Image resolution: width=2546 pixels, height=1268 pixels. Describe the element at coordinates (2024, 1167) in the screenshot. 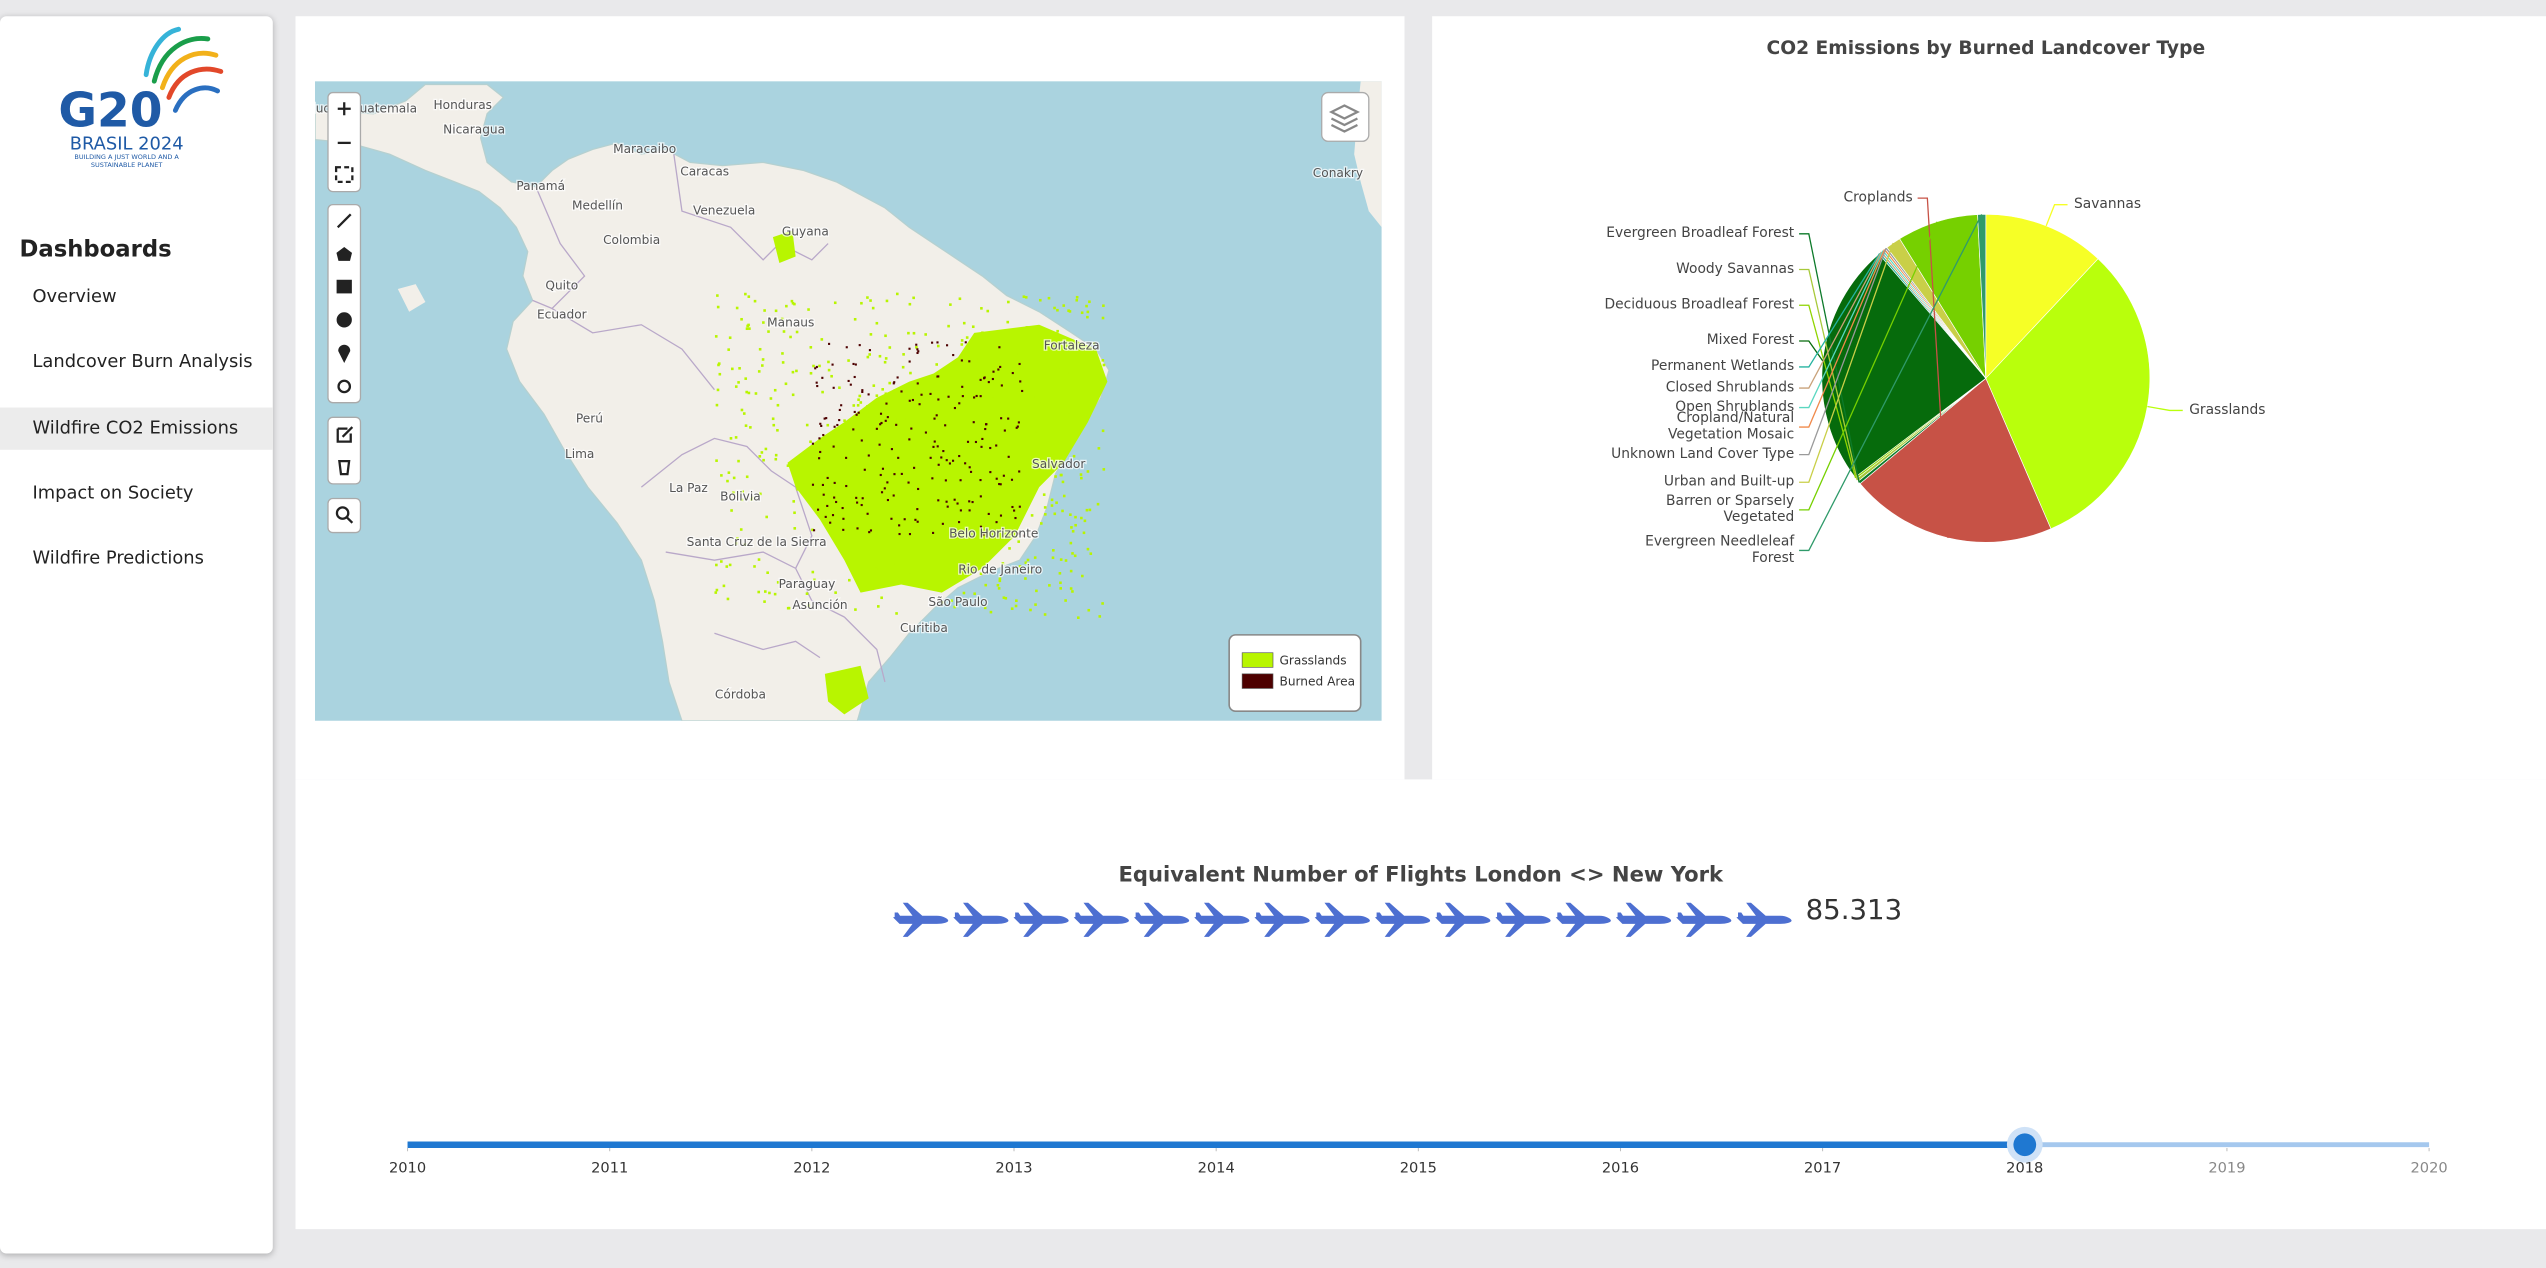

I see `slider-year: 2018` at that location.